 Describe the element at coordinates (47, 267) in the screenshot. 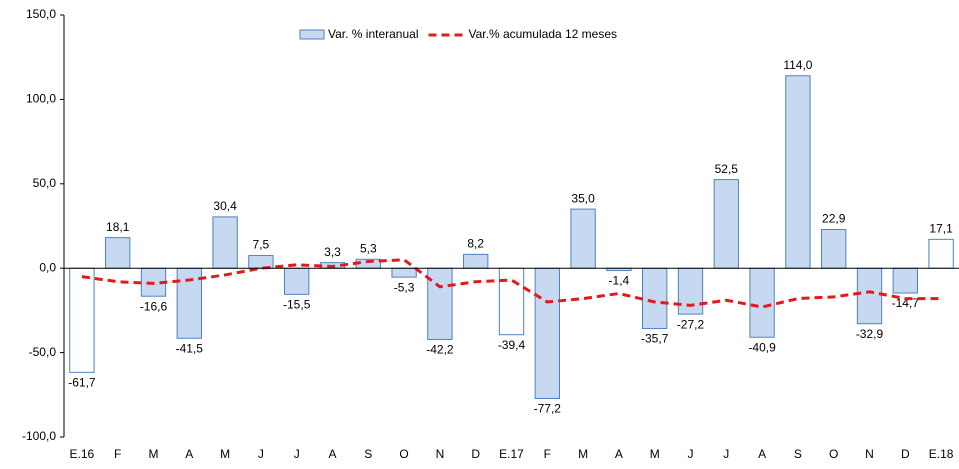

I see `y-tick-label: 0,0` at that location.